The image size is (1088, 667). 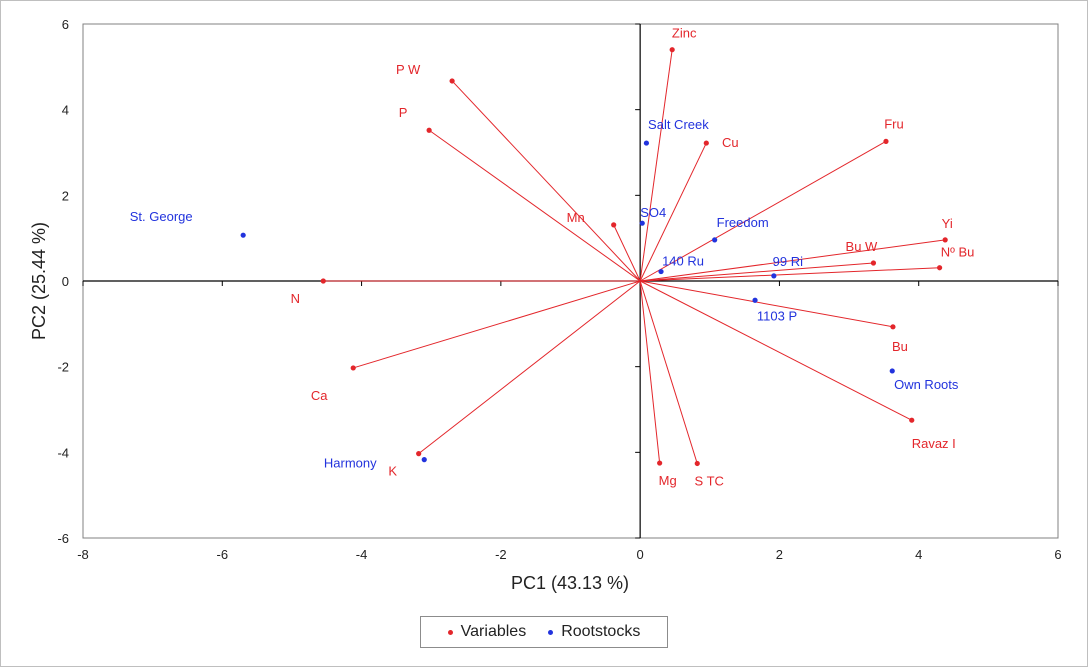 What do you see at coordinates (63, 452) in the screenshot?
I see `y-tick-label: -4` at bounding box center [63, 452].